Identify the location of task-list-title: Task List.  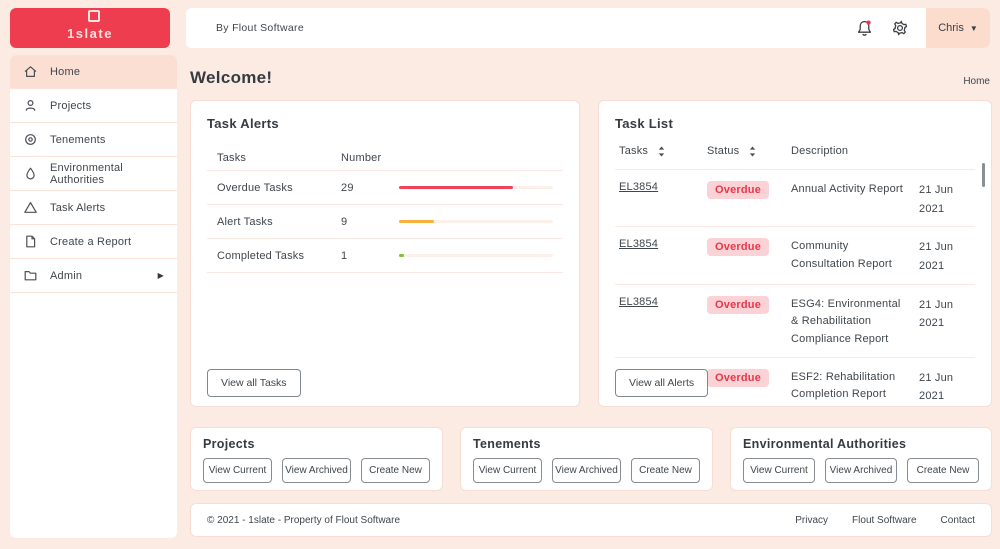
(644, 123).